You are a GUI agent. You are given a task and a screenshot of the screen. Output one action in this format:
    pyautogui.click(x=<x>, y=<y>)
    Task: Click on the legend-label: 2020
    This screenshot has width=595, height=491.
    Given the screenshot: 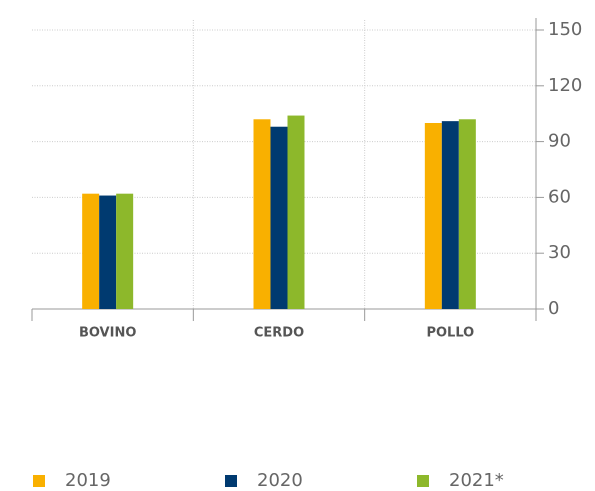 What is the action you would take?
    pyautogui.click(x=280, y=480)
    